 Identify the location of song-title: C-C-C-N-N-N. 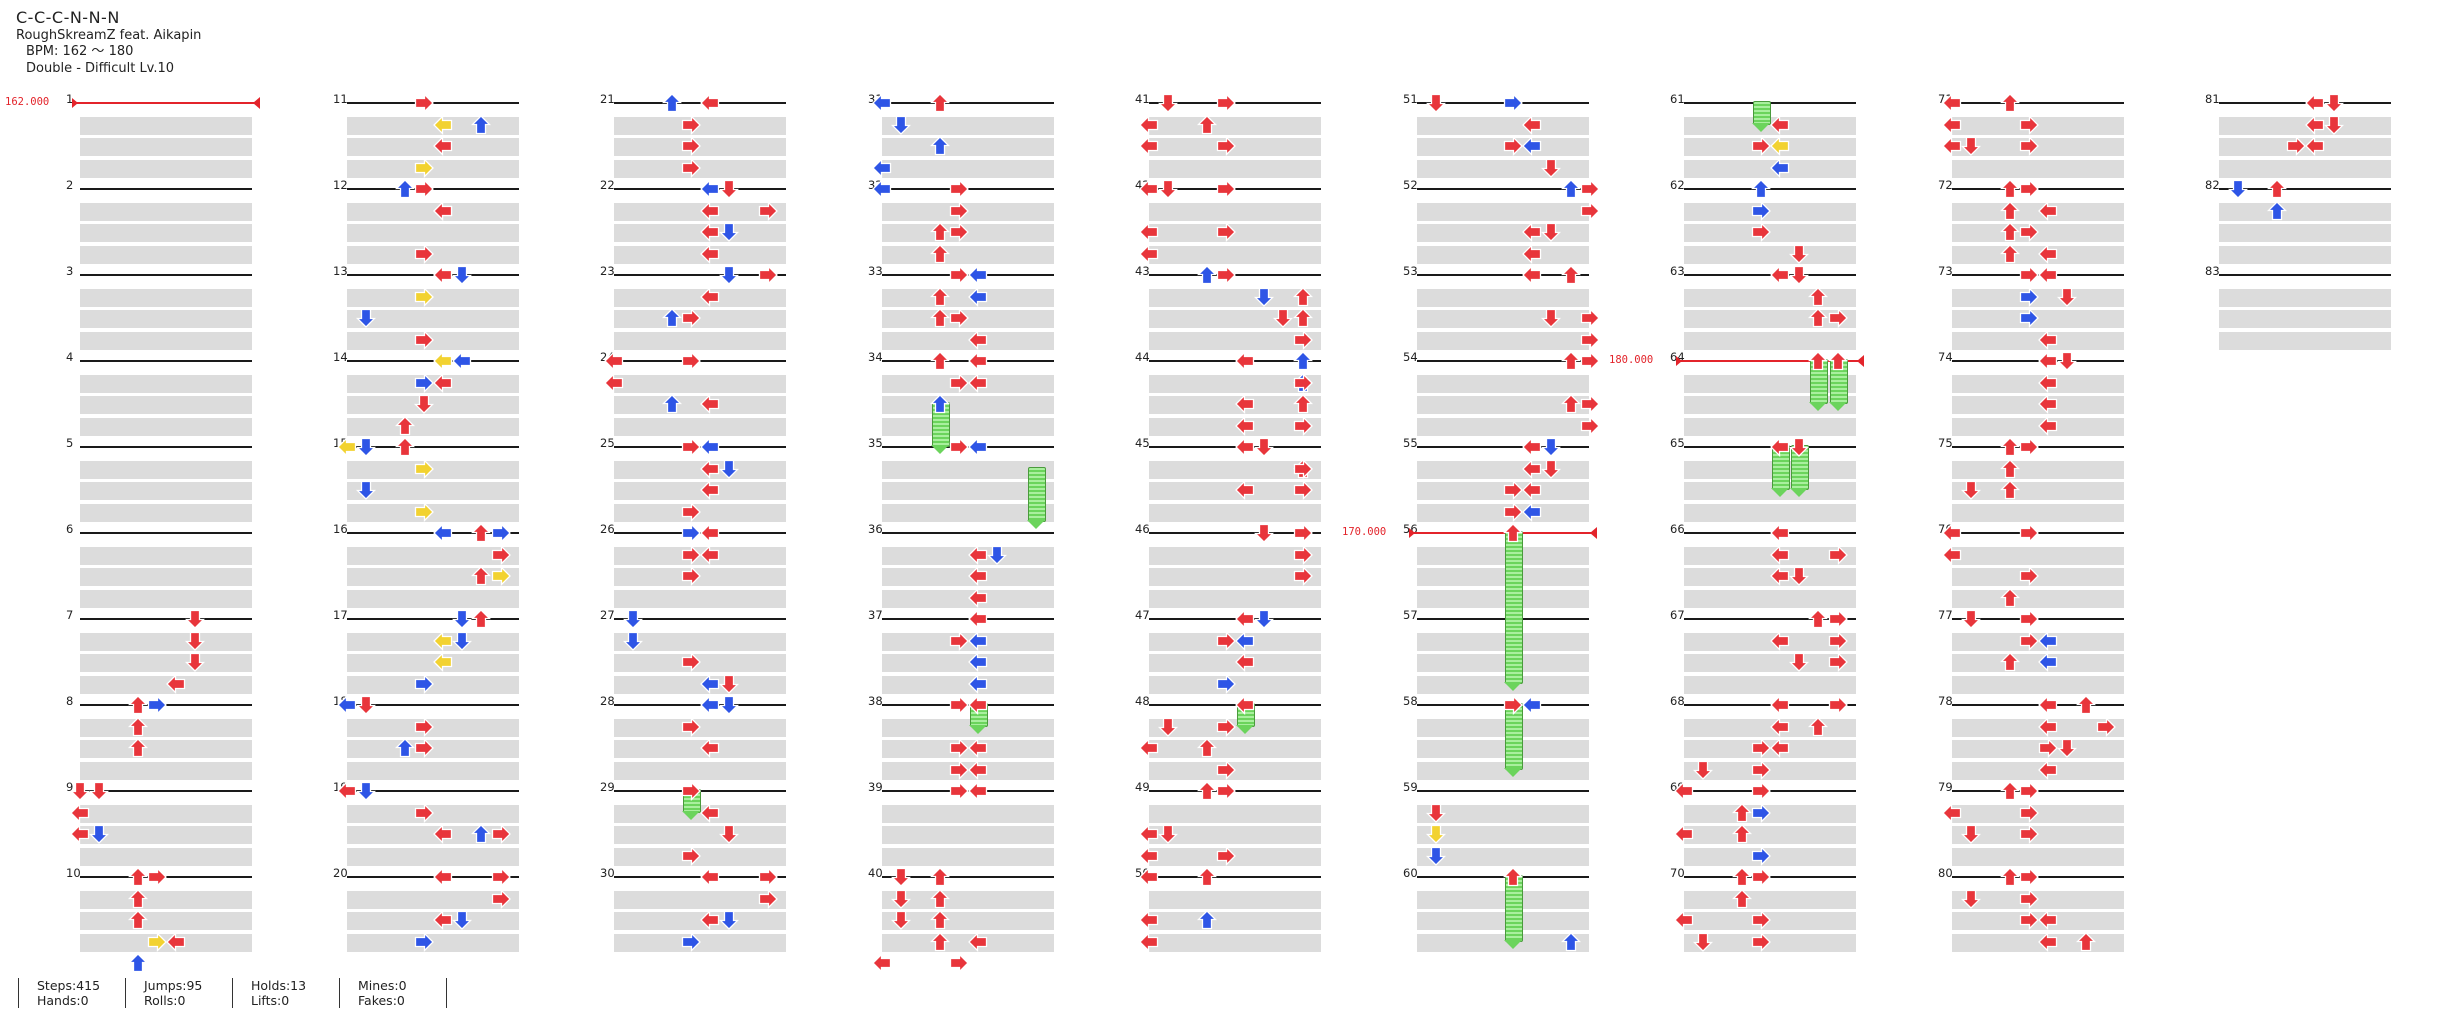
(68, 17).